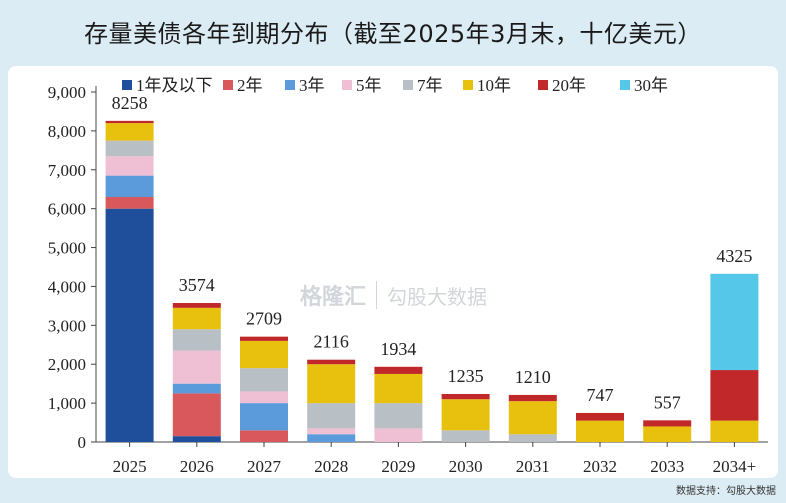 The height and width of the screenshot is (503, 786). I want to click on watermark: 格隆汇 勾股大数据, so click(393, 295).